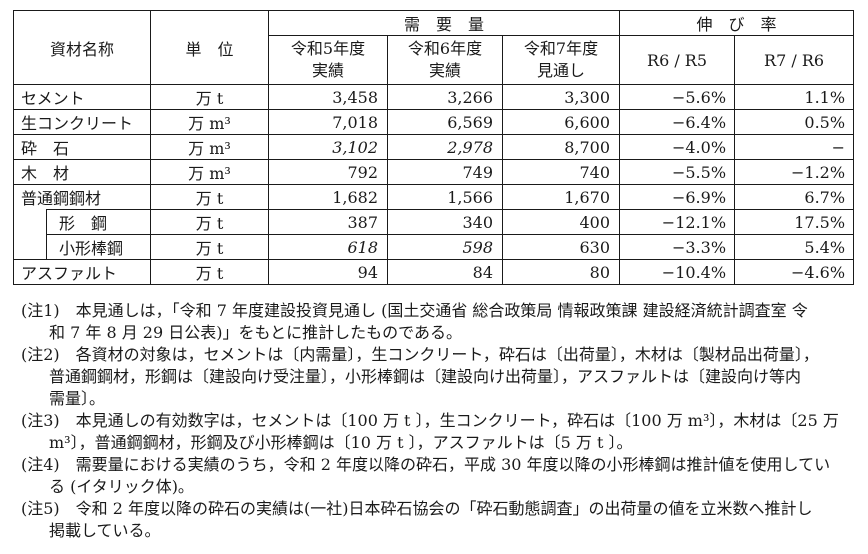  I want to click on table-row-crushed-stone: 砕 石 万 m³ 3,102 2,978 8,700 −4.0% −, so click(433, 147).